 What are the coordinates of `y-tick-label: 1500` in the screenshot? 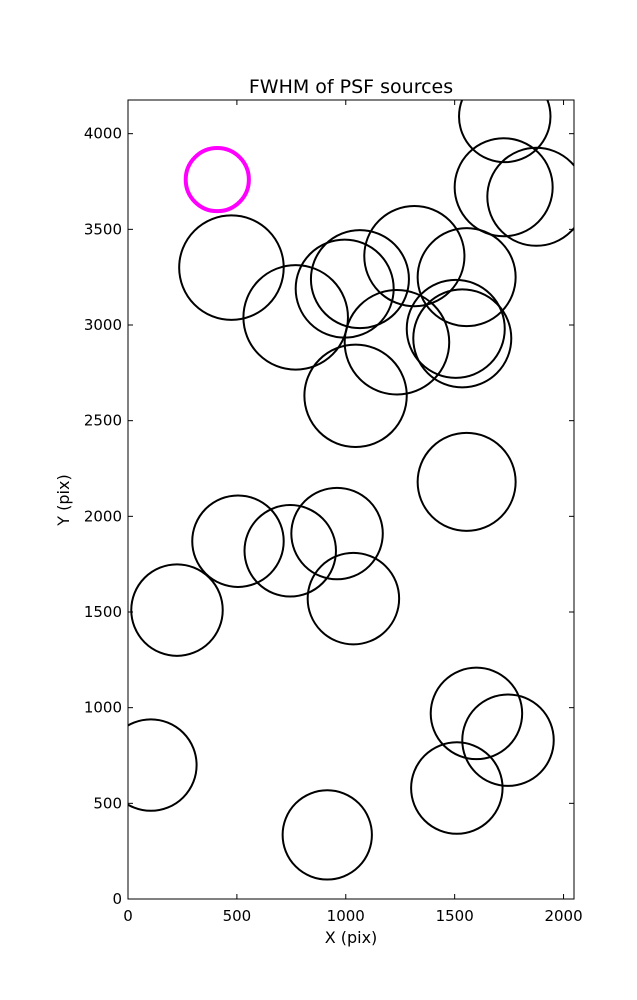 It's located at (103, 612).